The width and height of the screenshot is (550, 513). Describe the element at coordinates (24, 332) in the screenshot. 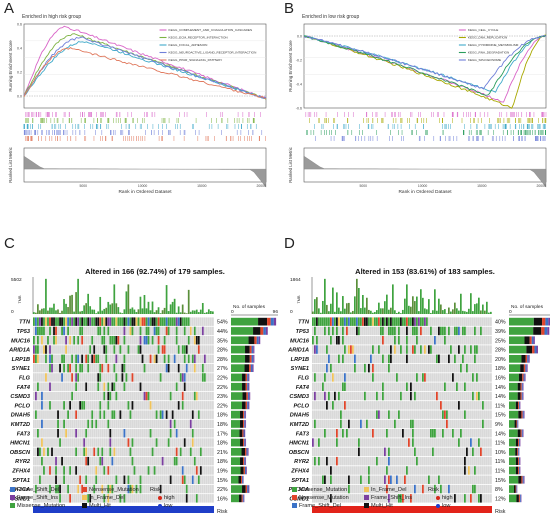

I see `gene-label-TP53: TP53` at that location.